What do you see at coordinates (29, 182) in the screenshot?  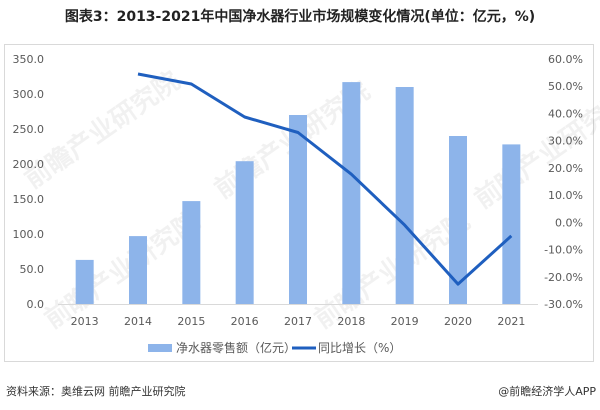 I see `left-axis-ticks: 0.0 50.0 100.0 150.0 200.0 250.0 300.0 350.0` at bounding box center [29, 182].